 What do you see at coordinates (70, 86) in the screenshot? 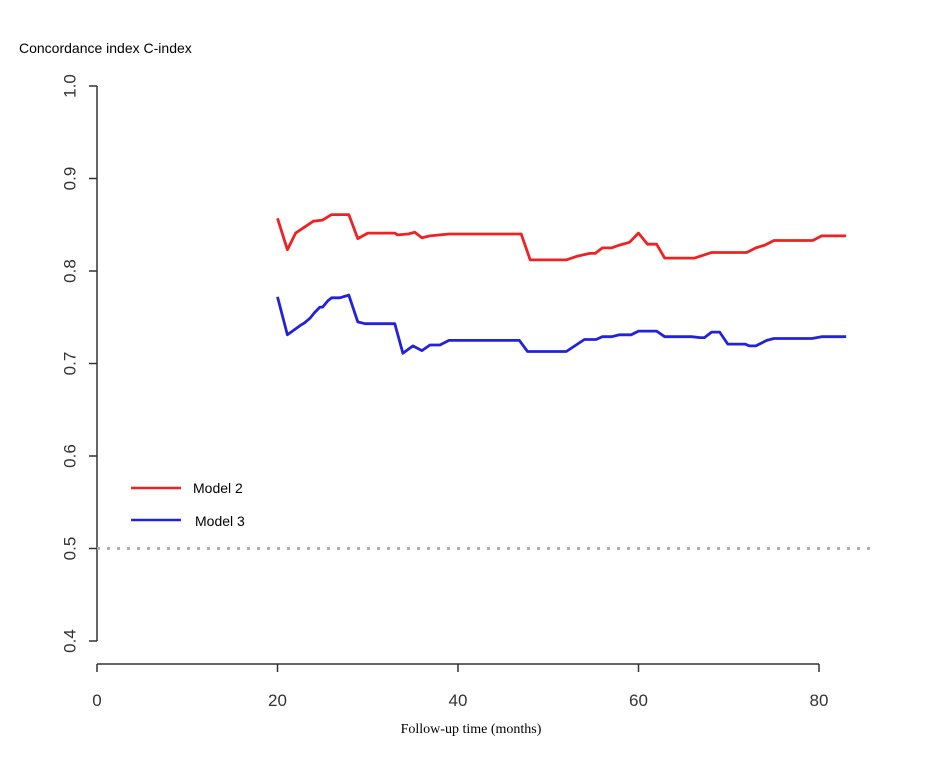
I see `y-tick-label: 1.0` at bounding box center [70, 86].